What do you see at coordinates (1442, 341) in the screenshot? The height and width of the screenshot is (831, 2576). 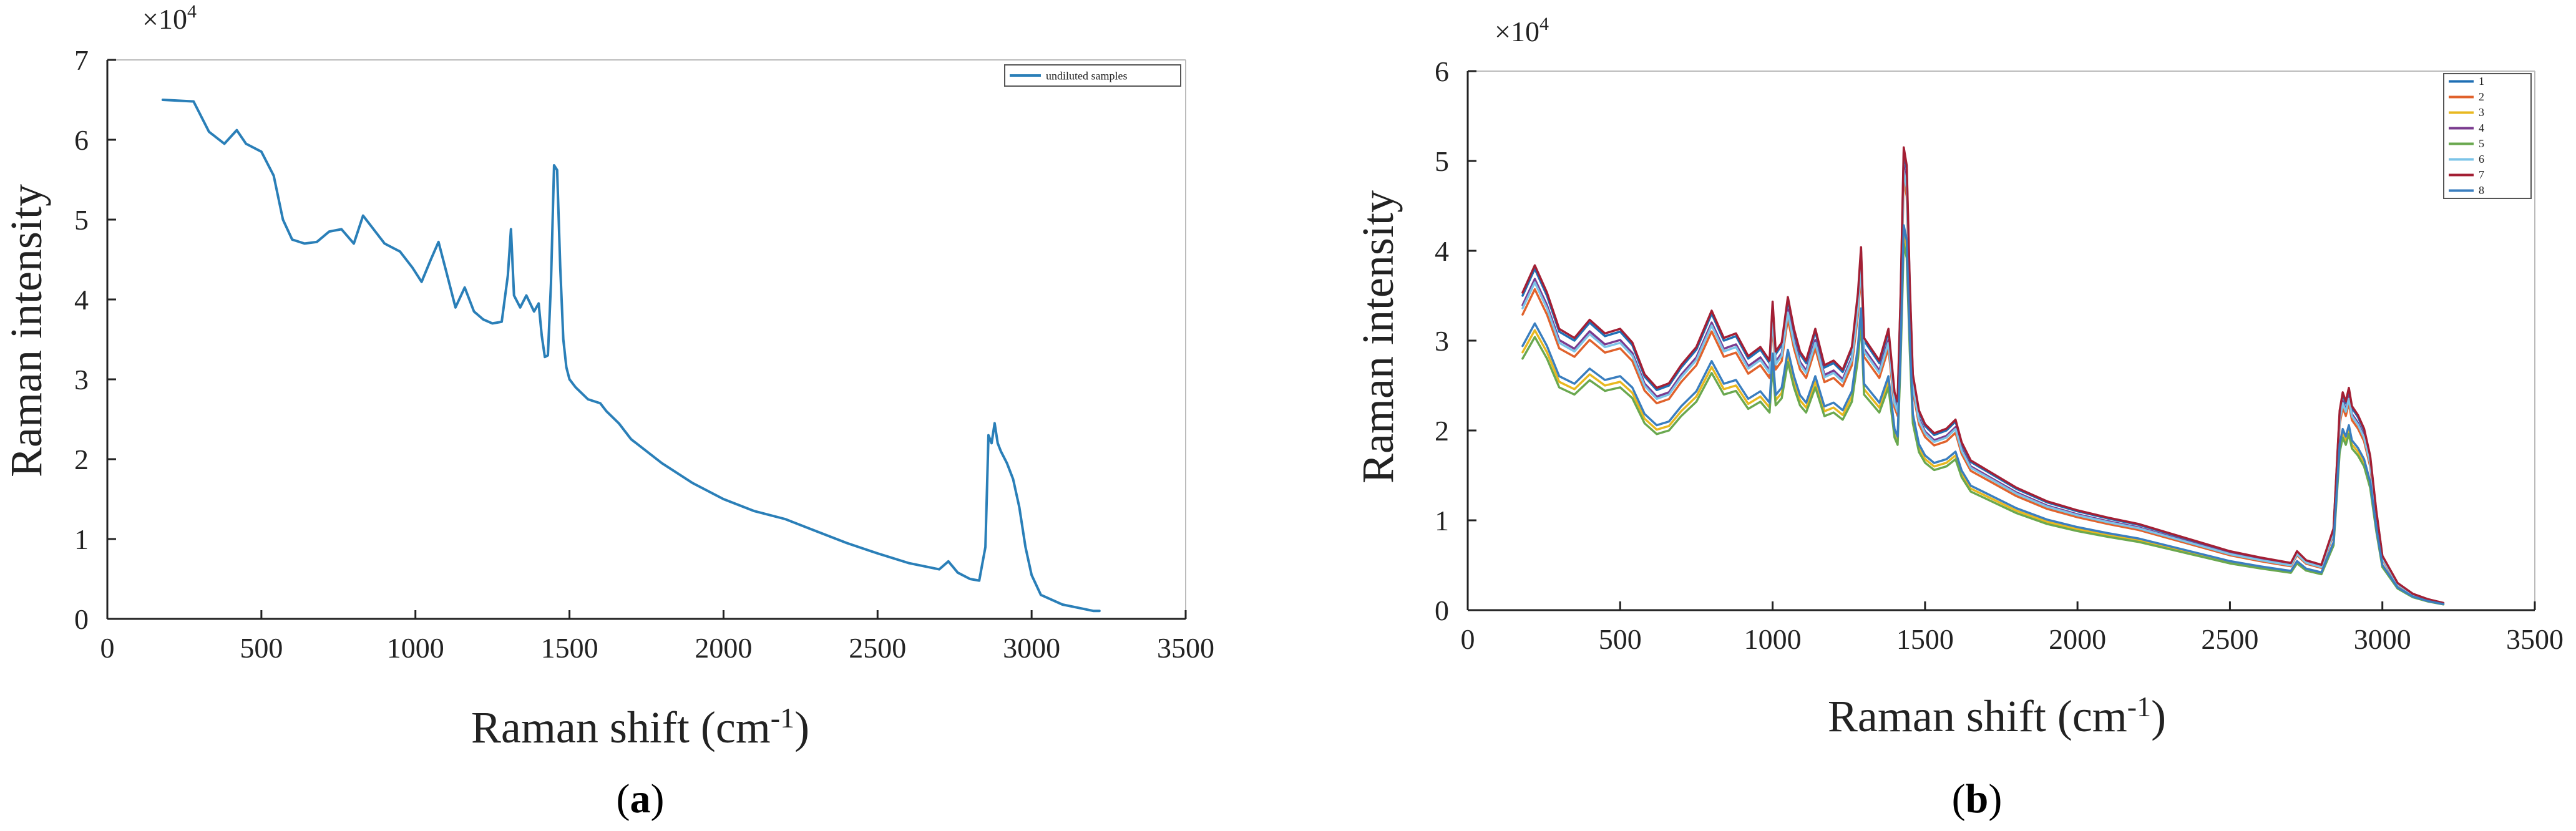 I see `panel-b-y-tick-label: 3` at bounding box center [1442, 341].